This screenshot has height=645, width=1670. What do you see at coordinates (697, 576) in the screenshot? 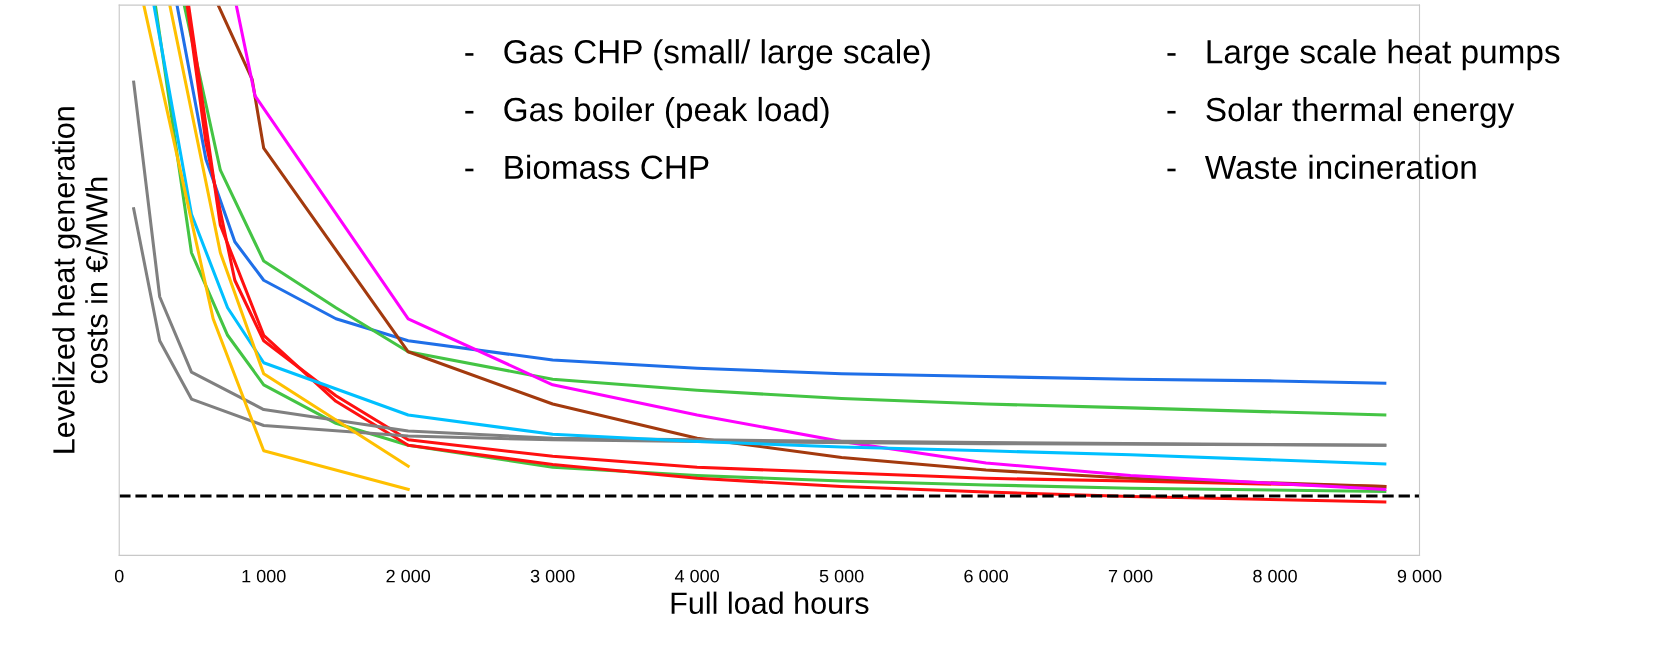
I see `x-tick-label: 4 000` at bounding box center [697, 576].